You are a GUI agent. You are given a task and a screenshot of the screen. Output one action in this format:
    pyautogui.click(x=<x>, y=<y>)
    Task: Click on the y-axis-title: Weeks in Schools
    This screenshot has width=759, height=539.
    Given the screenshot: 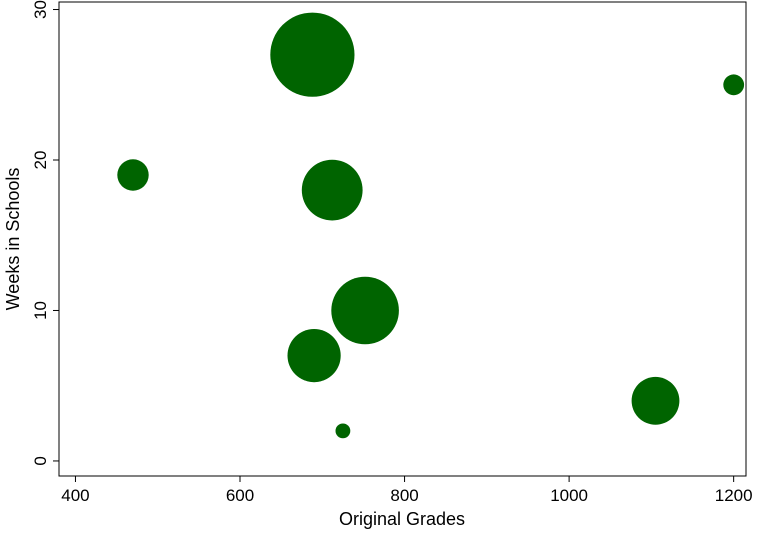 What is the action you would take?
    pyautogui.click(x=13, y=239)
    